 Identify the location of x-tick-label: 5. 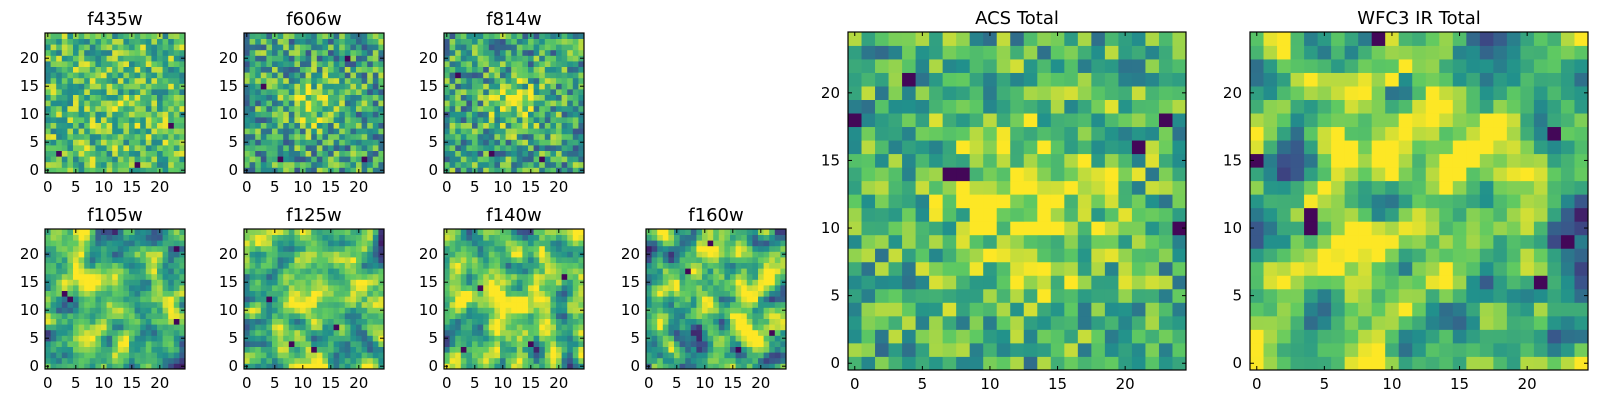
(475, 383).